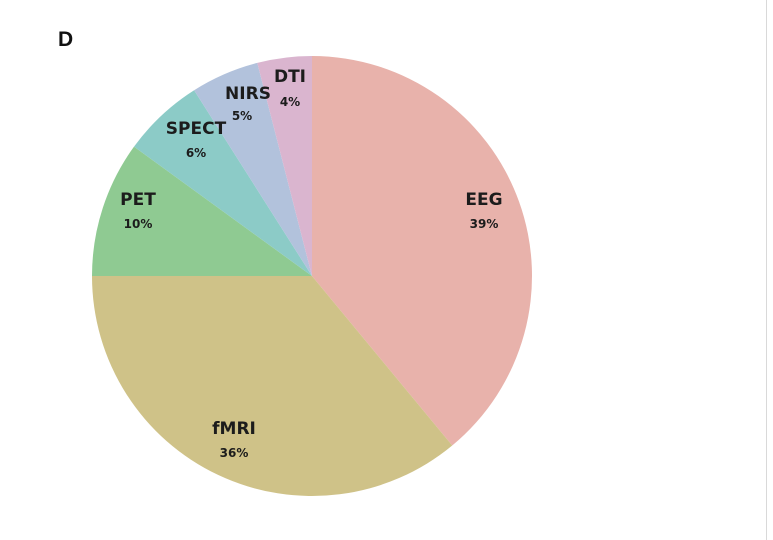 The width and height of the screenshot is (773, 540). Describe the element at coordinates (234, 429) in the screenshot. I see `slice-label-fmri: fMRI` at that location.